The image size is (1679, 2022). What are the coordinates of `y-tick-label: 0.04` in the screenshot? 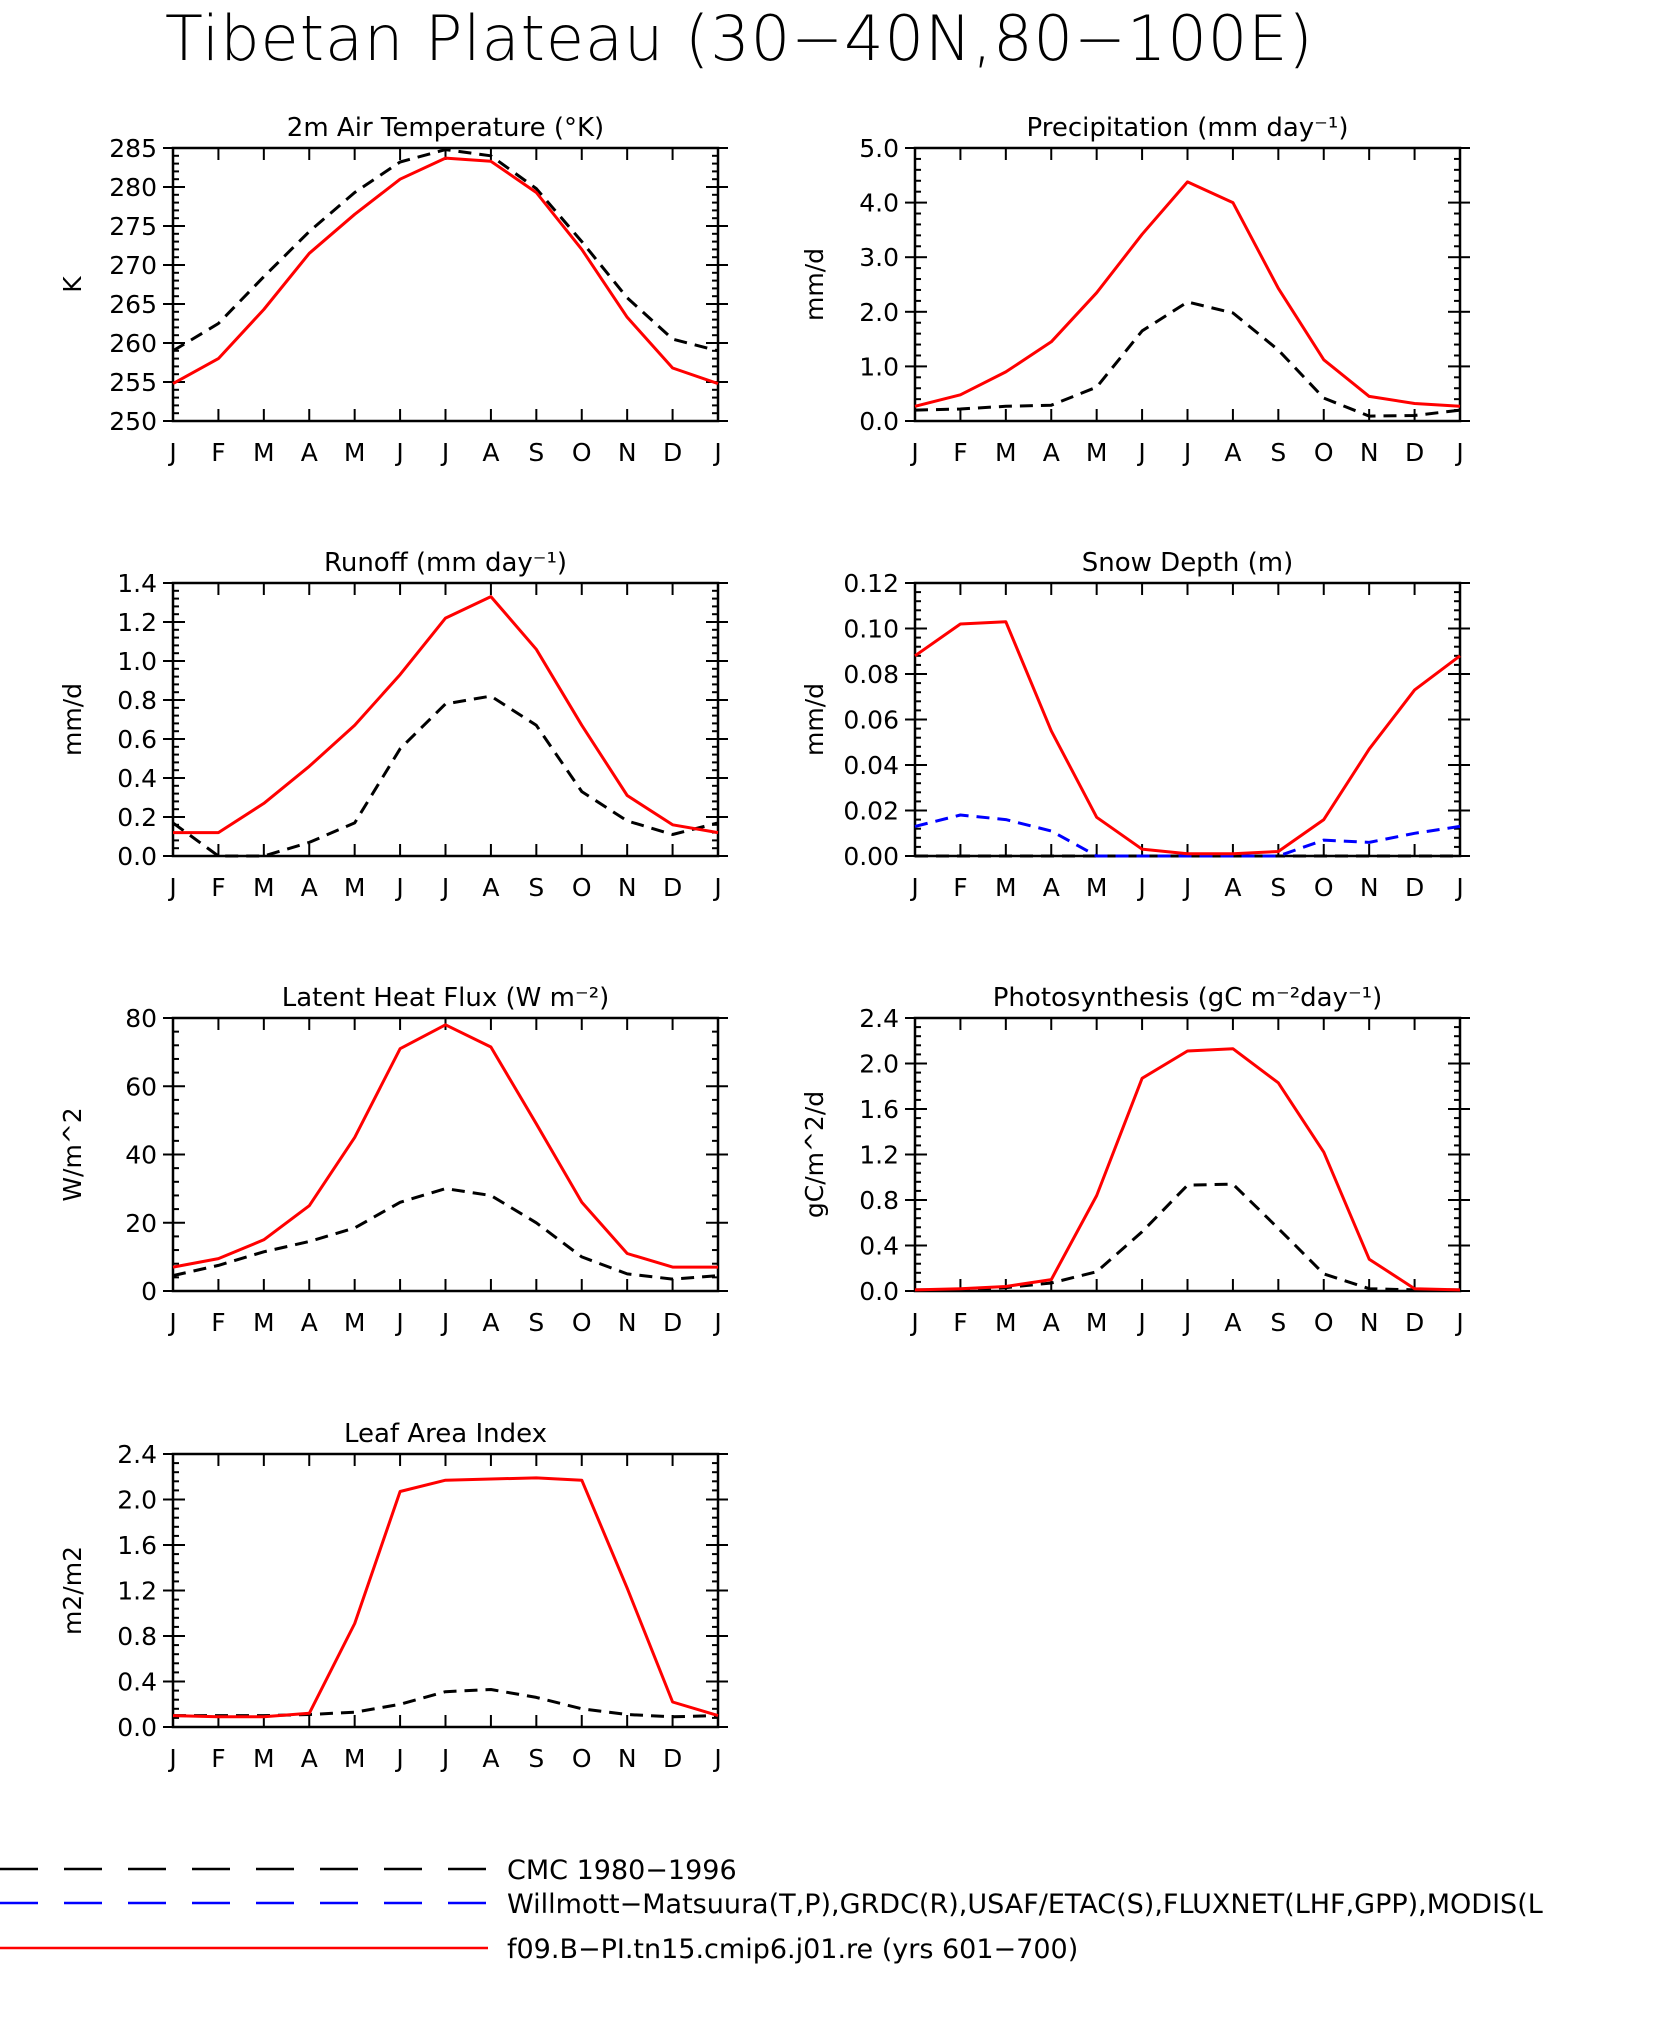 It's located at (871, 765).